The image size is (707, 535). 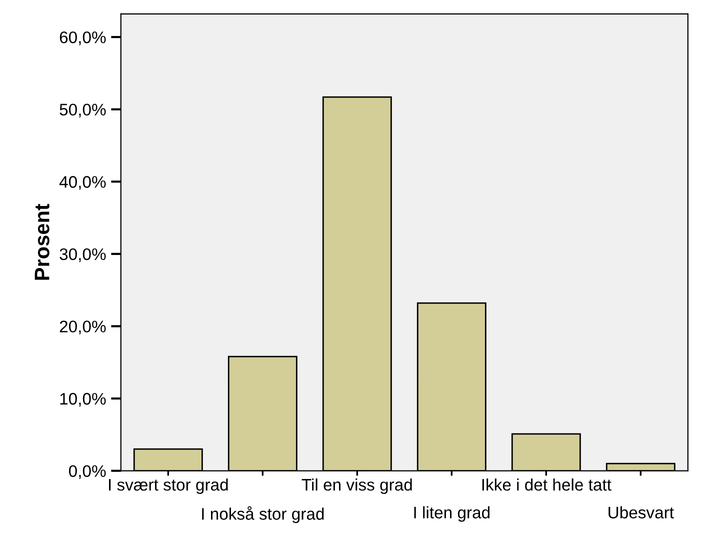 I want to click on x-tick-label: Ubesvart, so click(x=641, y=512).